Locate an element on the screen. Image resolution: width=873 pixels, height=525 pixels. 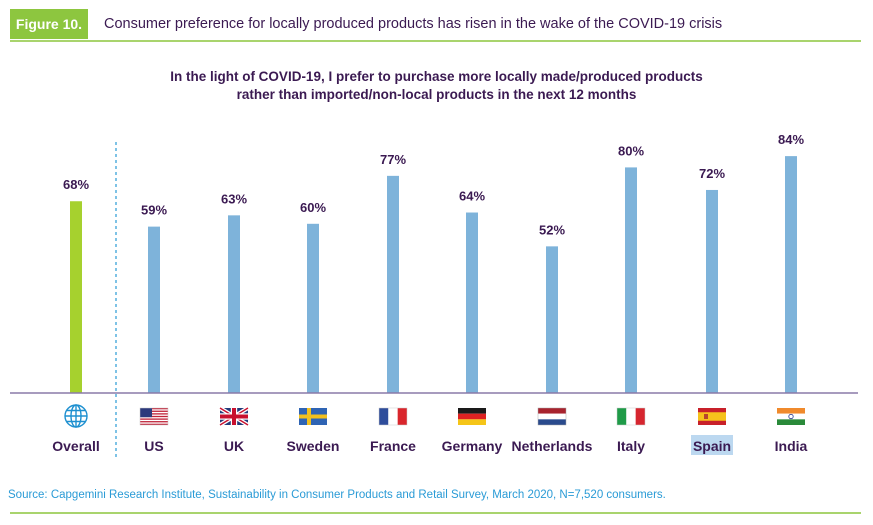
label-highlight is located at coordinates (712, 445).